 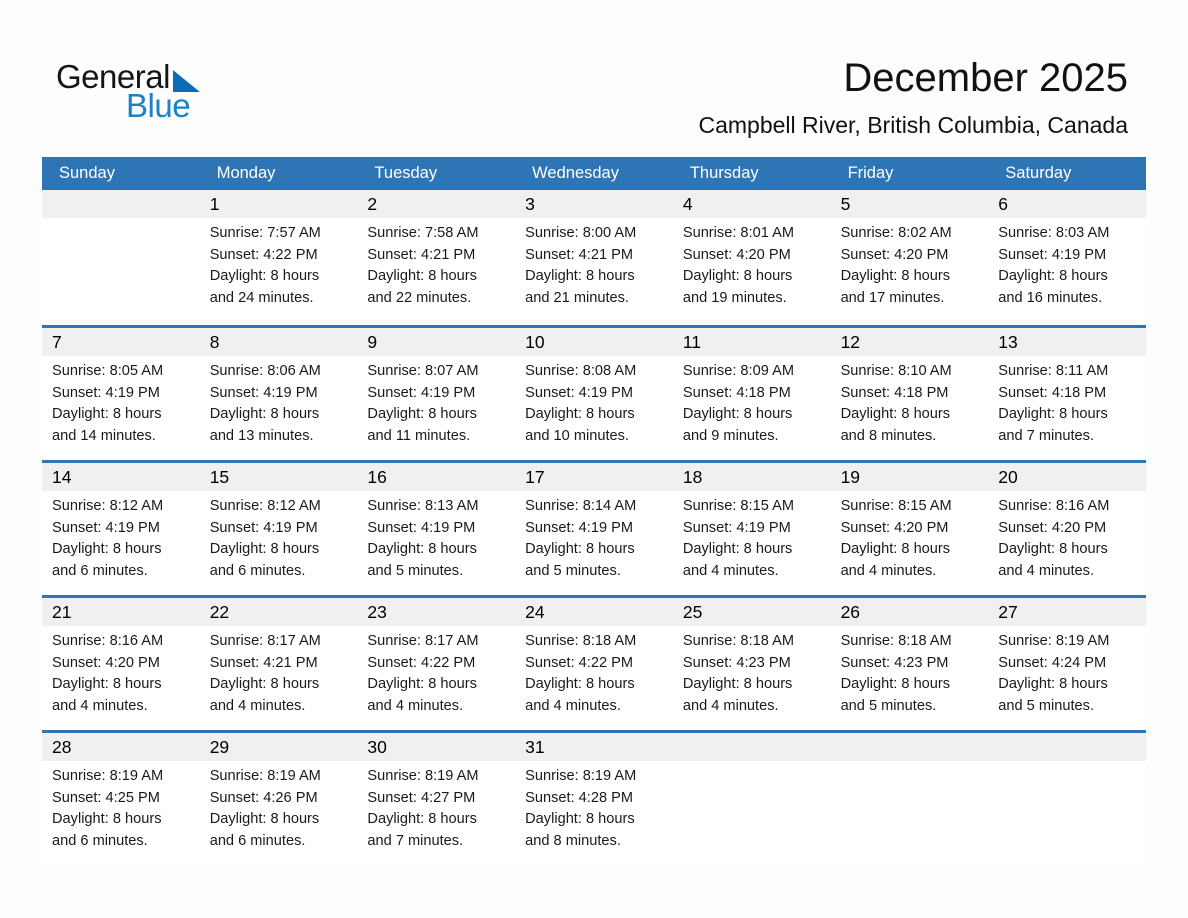 What do you see at coordinates (738, 371) in the screenshot?
I see `day-detail-line: Sunrise: 8:09 AM` at bounding box center [738, 371].